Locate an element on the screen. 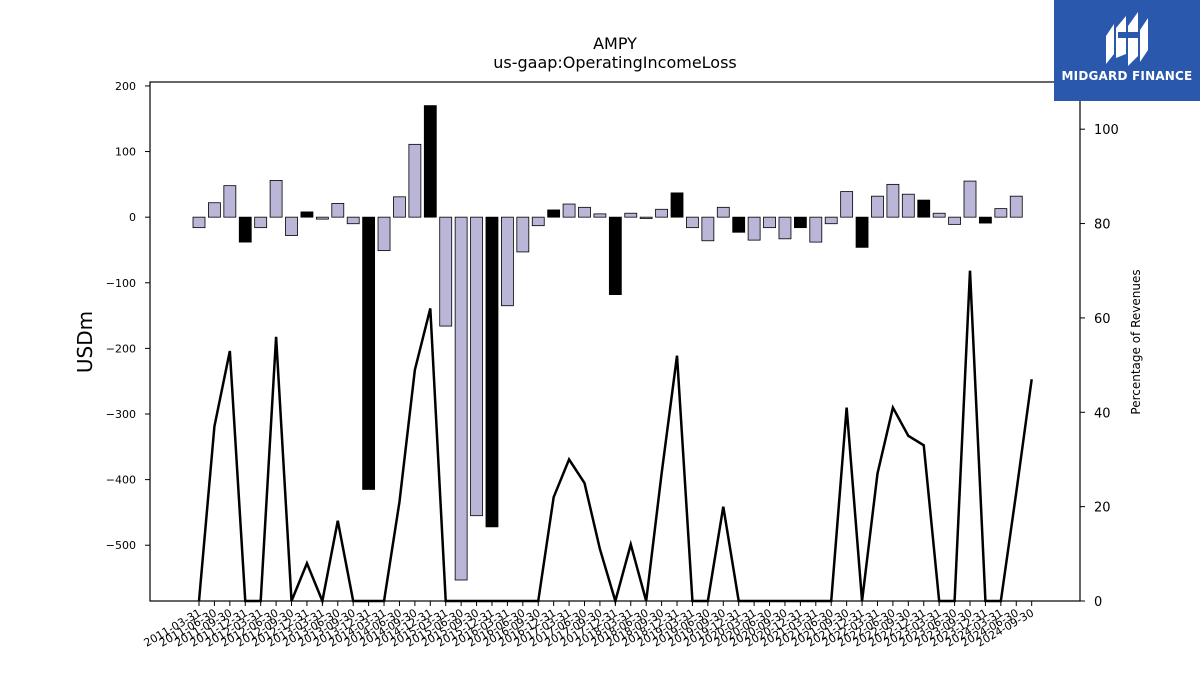 The width and height of the screenshot is (1200, 675). y-tick-label: −300 is located at coordinates (121, 414).